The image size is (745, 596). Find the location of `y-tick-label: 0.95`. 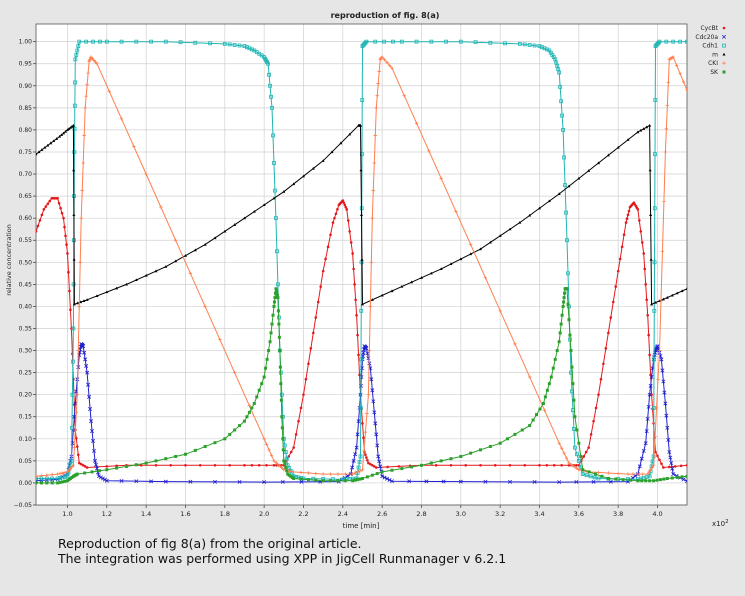

y-tick-label: 0.95 is located at coordinates (26, 64).